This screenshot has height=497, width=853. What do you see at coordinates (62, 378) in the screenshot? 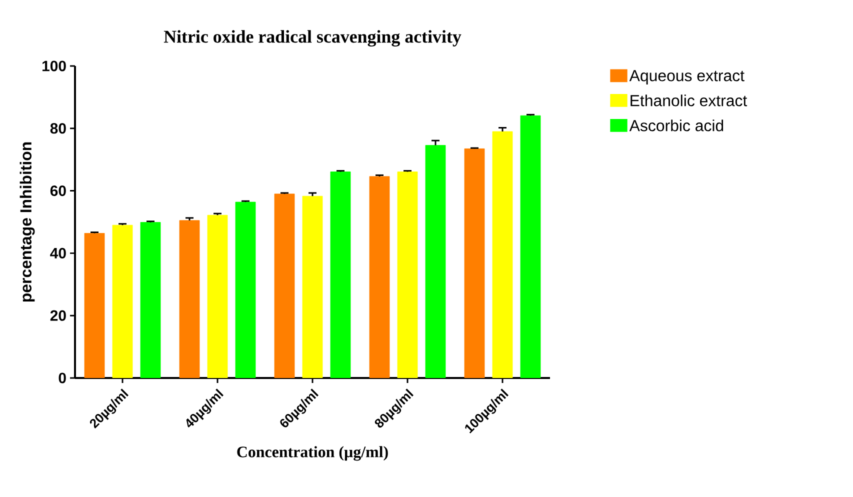
I see `y-tick-label: 0` at bounding box center [62, 378].